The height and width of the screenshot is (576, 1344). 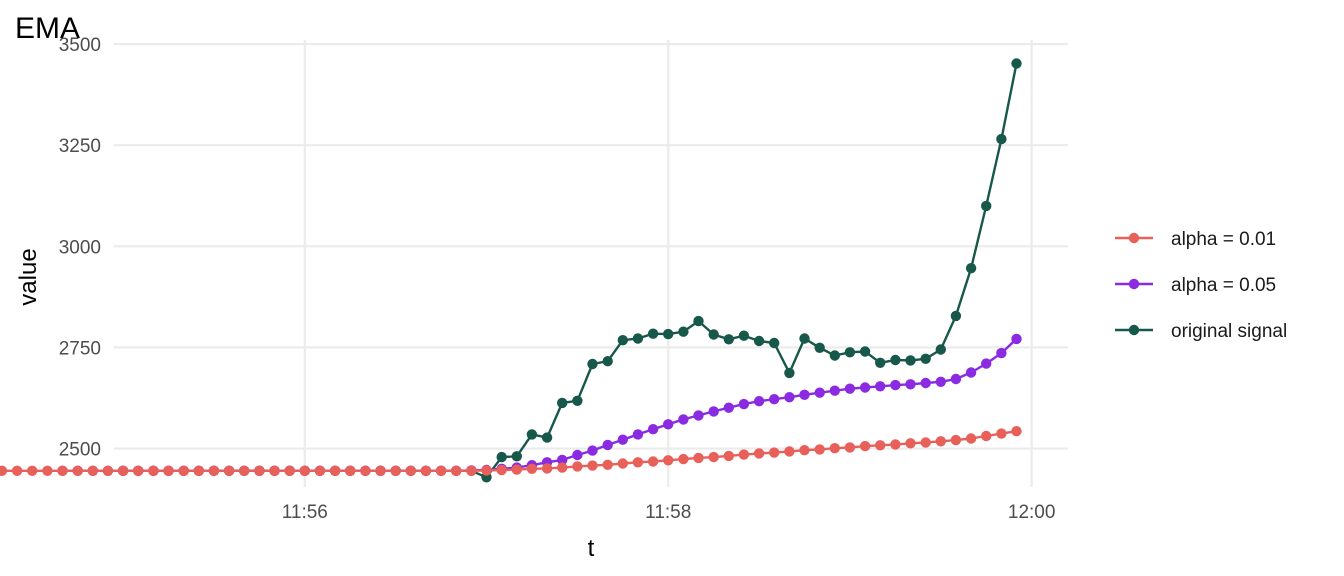 I want to click on y-tick-label: 3000, so click(x=80, y=247).